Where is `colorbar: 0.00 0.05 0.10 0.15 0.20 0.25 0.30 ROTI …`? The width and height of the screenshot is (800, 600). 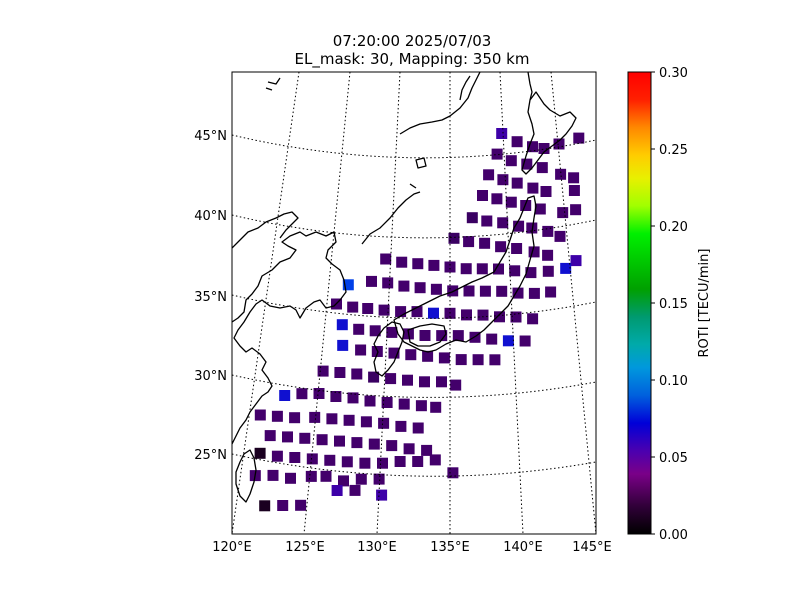
colorbar: 0.00 0.05 0.10 0.15 0.20 0.25 0.30 ROTI … is located at coordinates (669, 304).